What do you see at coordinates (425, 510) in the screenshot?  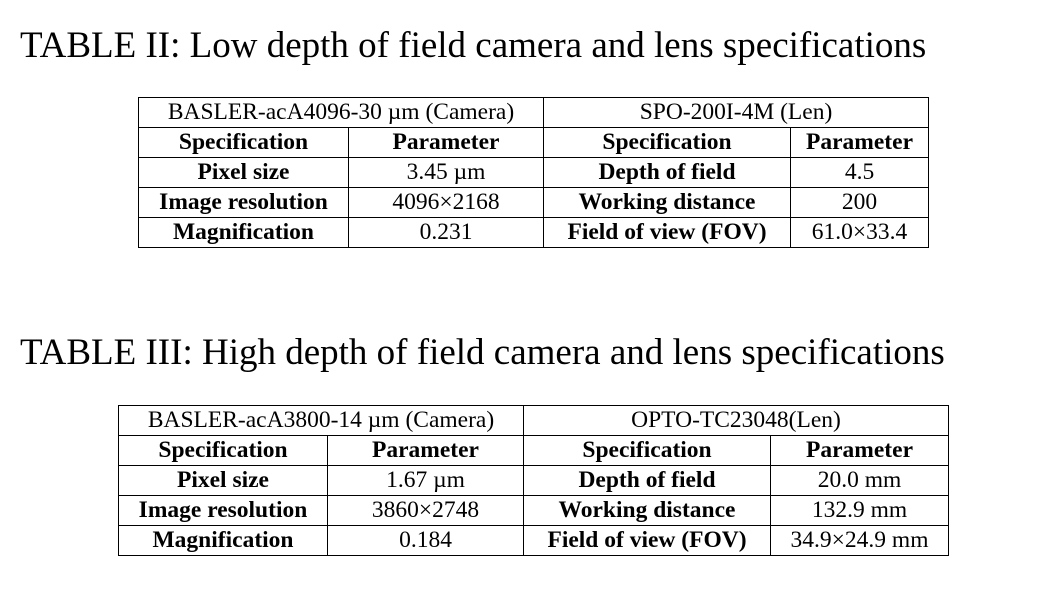 I see `param-cell: 3860×2748` at bounding box center [425, 510].